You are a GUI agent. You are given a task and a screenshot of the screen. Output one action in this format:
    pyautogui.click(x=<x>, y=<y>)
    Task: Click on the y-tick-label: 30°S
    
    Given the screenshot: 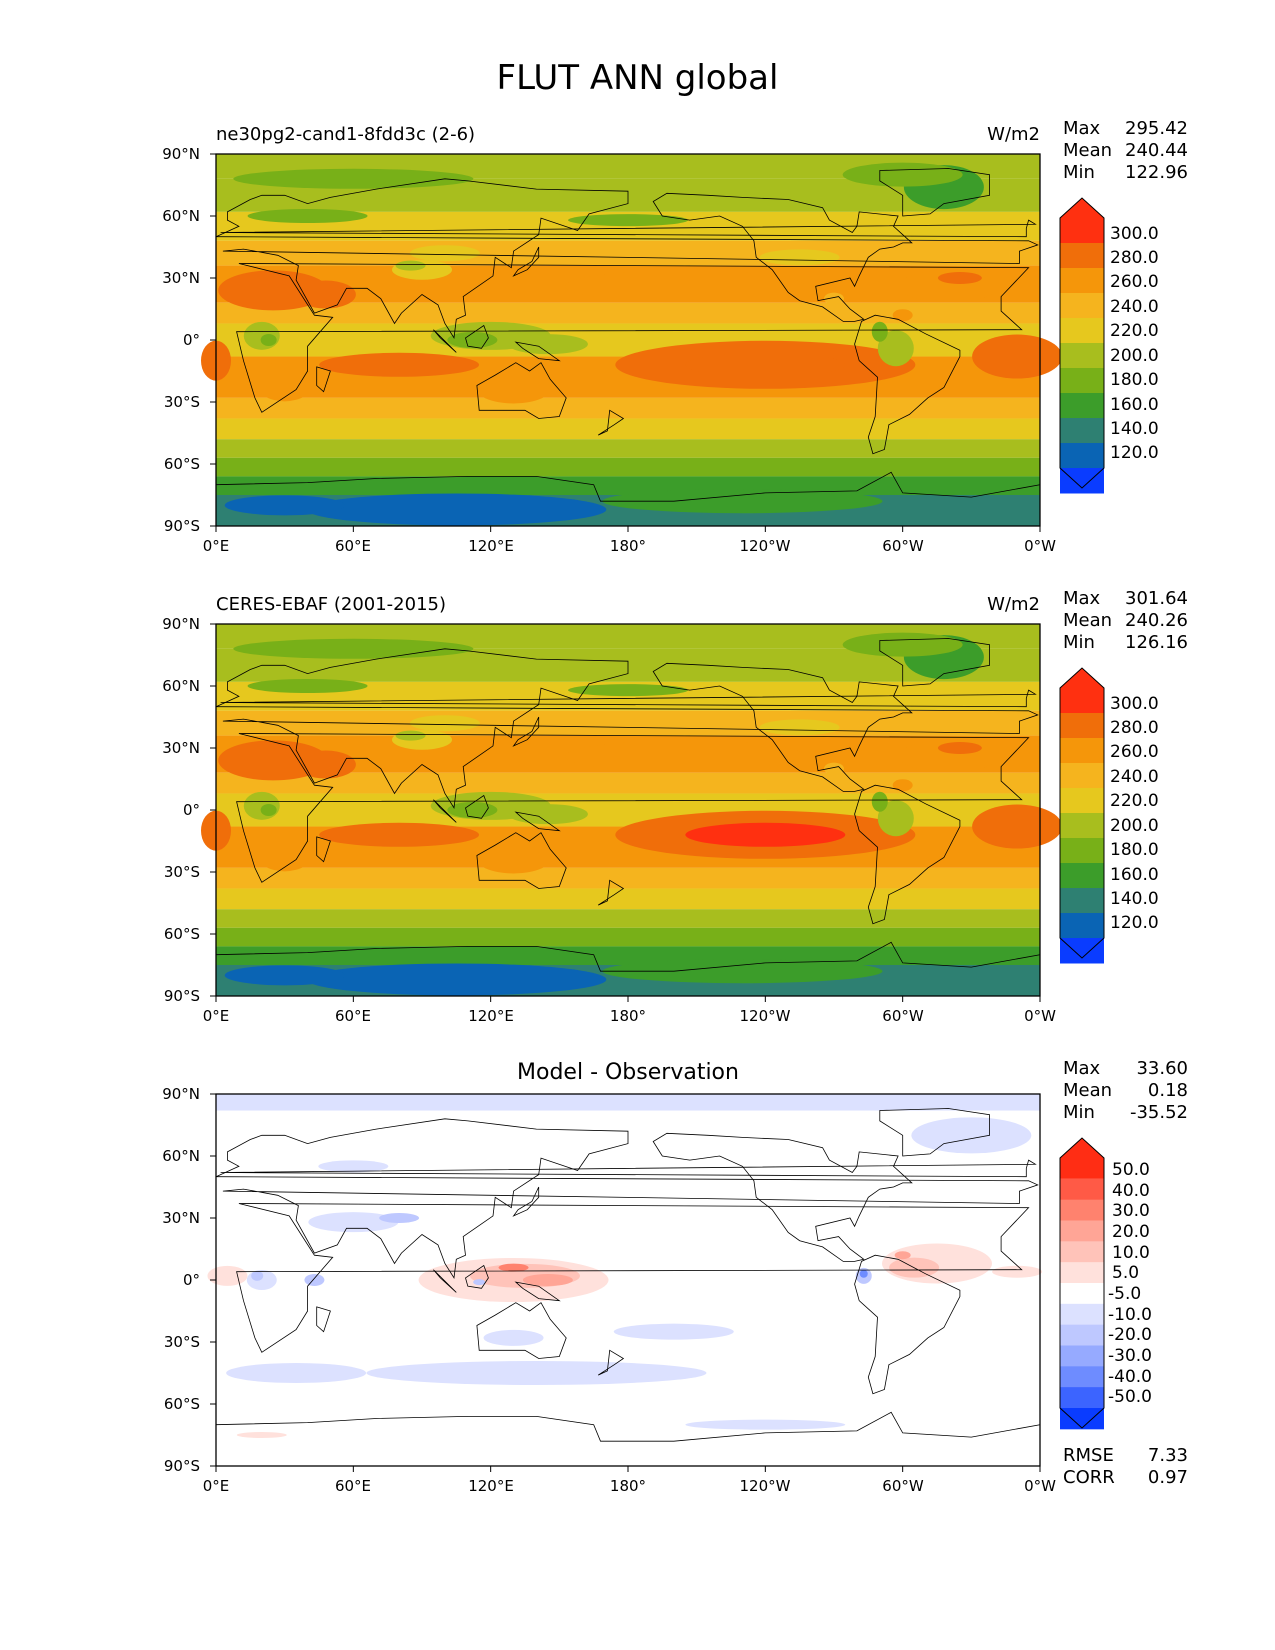 What is the action you would take?
    pyautogui.click(x=181, y=872)
    